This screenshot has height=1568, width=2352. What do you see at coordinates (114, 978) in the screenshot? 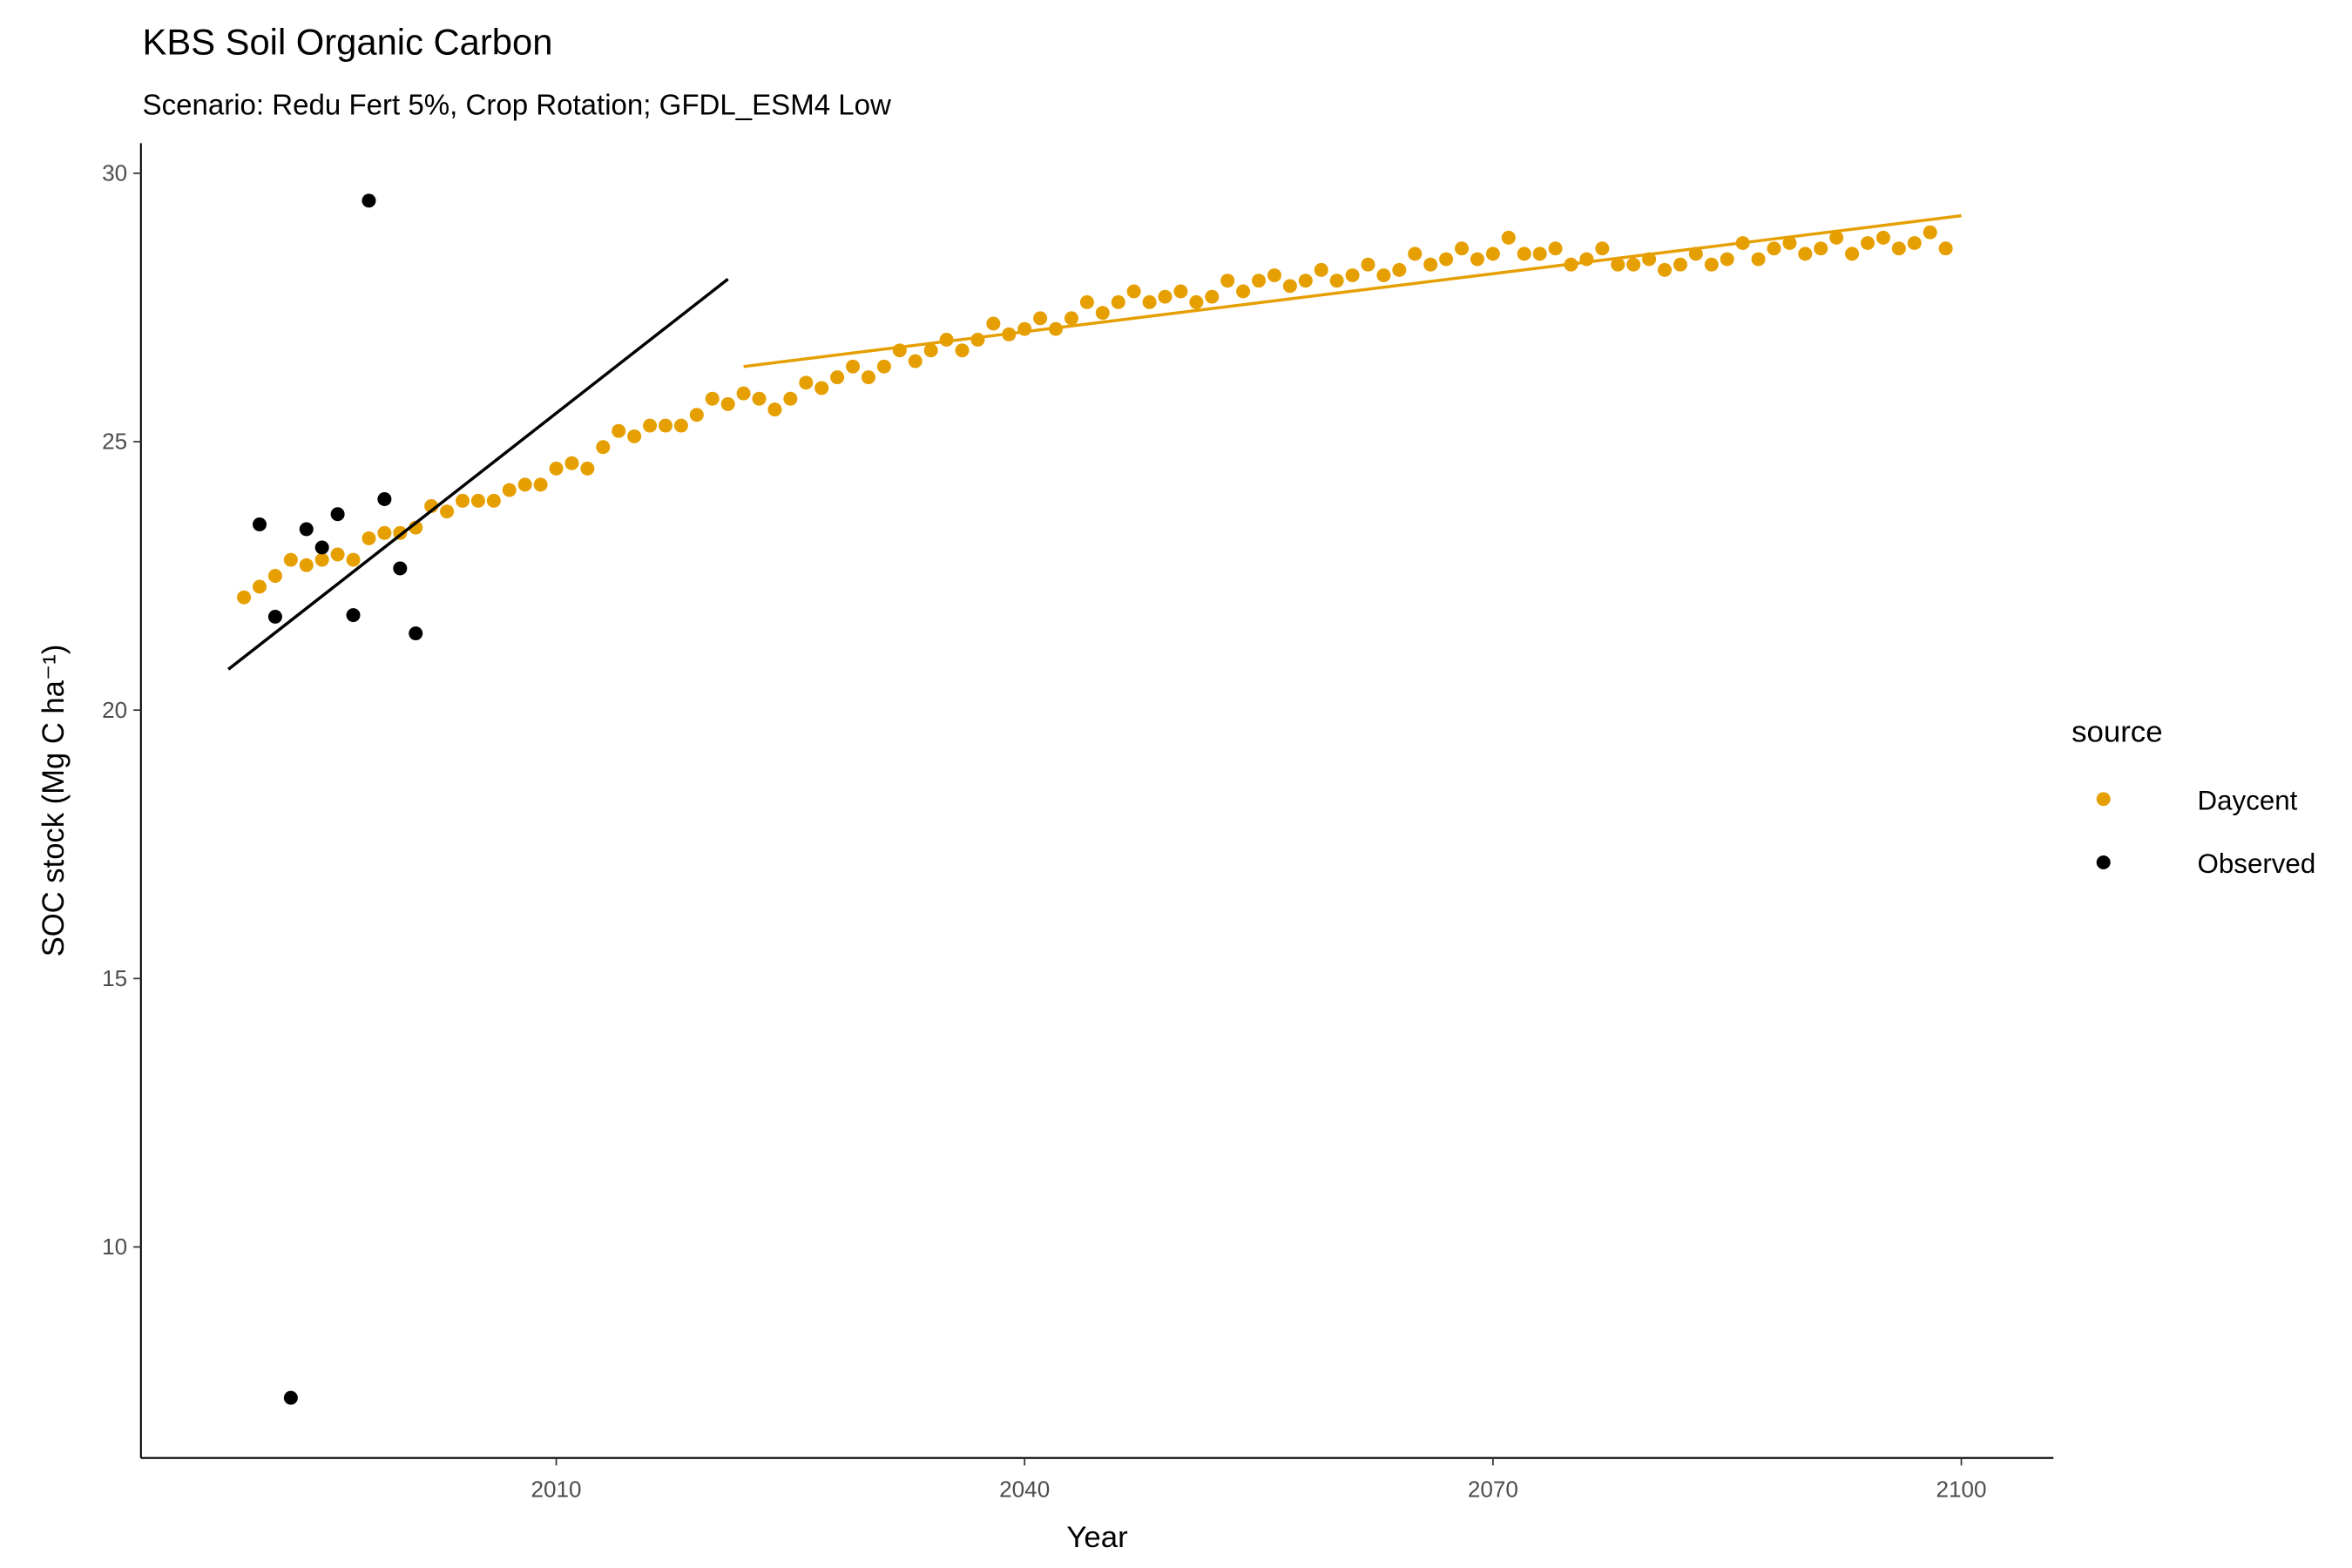
I see `y-tick-label: 15` at bounding box center [114, 978].